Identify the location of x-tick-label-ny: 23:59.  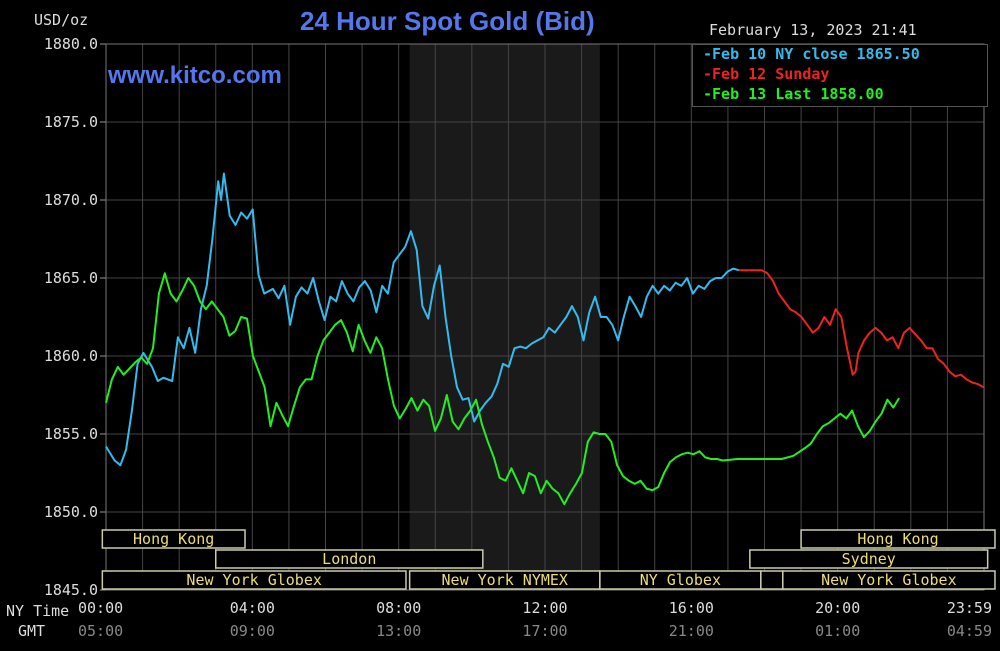
(969, 608).